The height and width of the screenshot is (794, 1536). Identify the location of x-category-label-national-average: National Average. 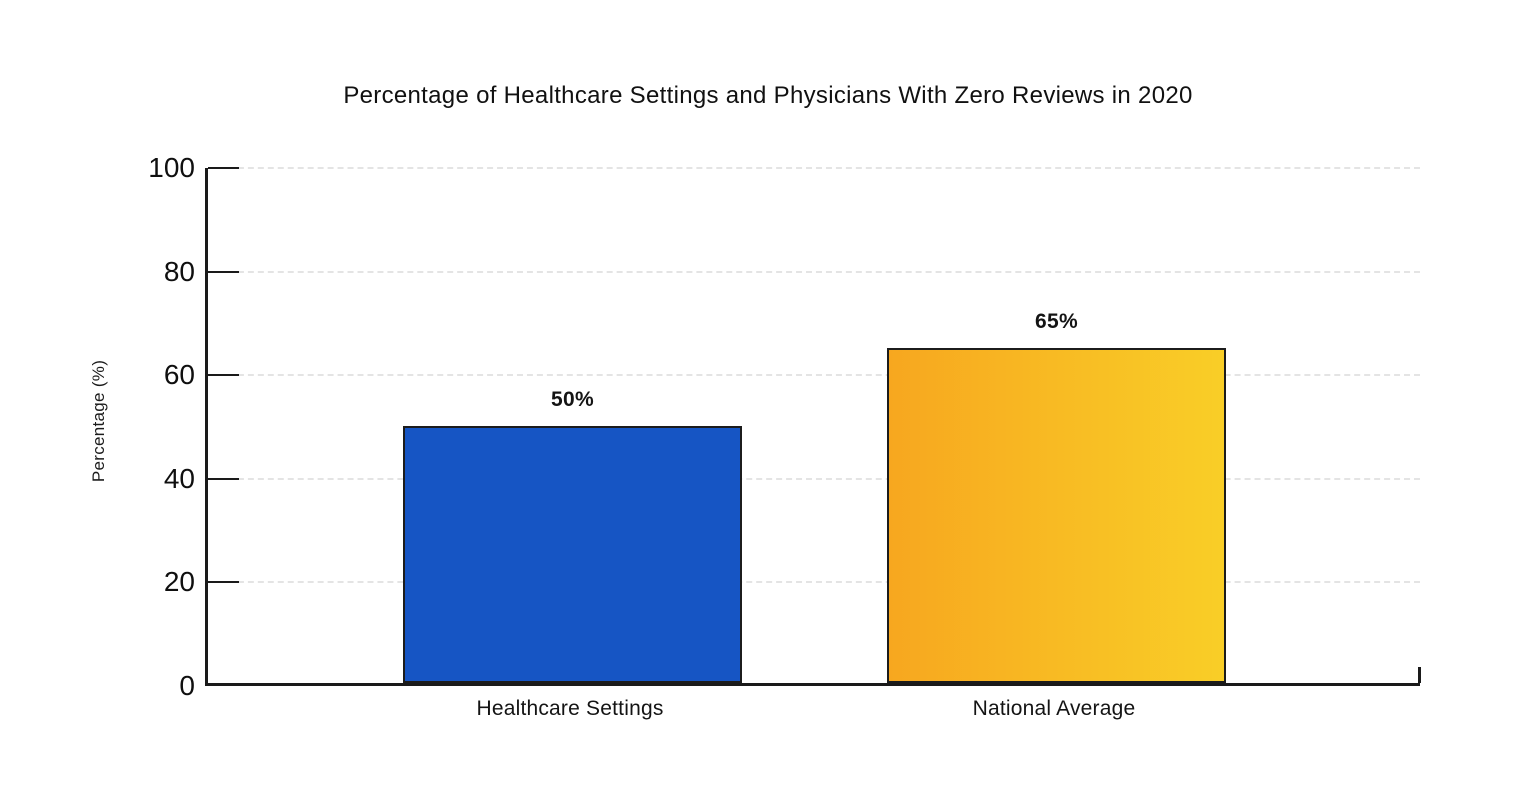
(1054, 708).